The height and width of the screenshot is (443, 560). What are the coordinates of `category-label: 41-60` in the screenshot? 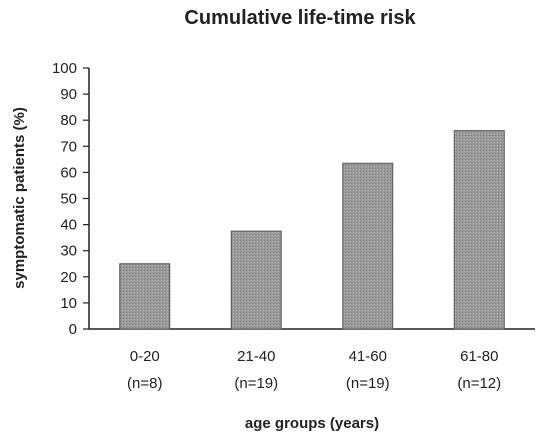 It's located at (368, 356).